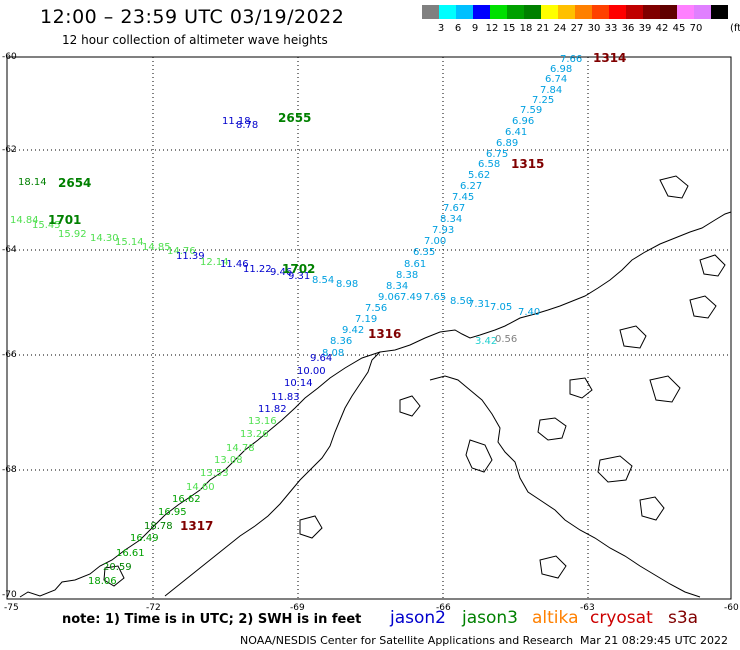  I want to click on lat-label: -68, so click(9, 470).